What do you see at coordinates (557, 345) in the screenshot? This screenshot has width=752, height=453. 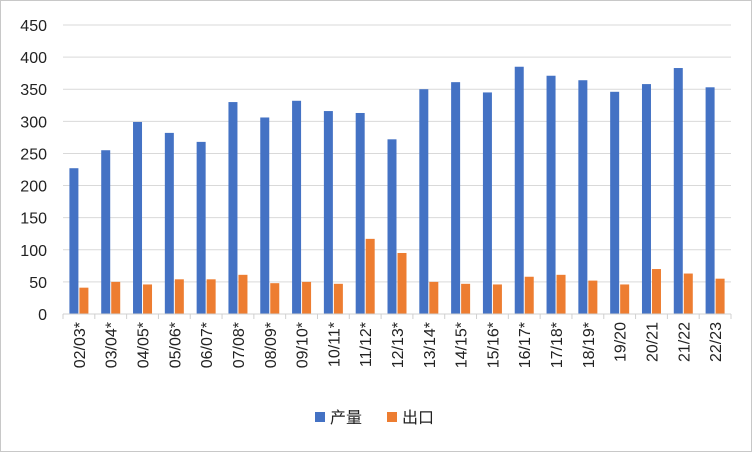 I see `x-tick-label: 17/18*` at bounding box center [557, 345].